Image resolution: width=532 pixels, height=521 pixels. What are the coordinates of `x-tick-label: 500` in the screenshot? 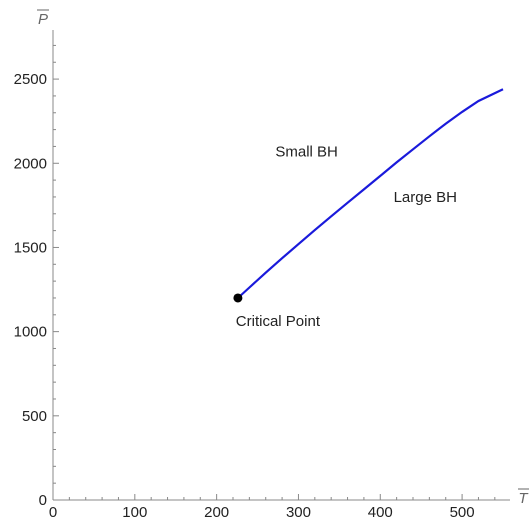 It's located at (462, 512).